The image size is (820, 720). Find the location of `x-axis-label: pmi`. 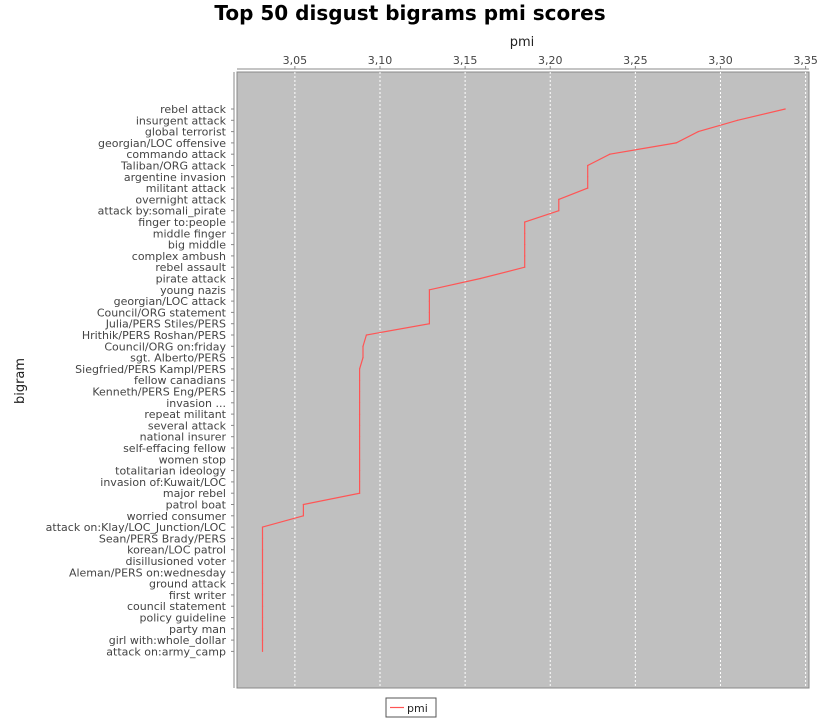

x-axis-label: pmi is located at coordinates (522, 42).